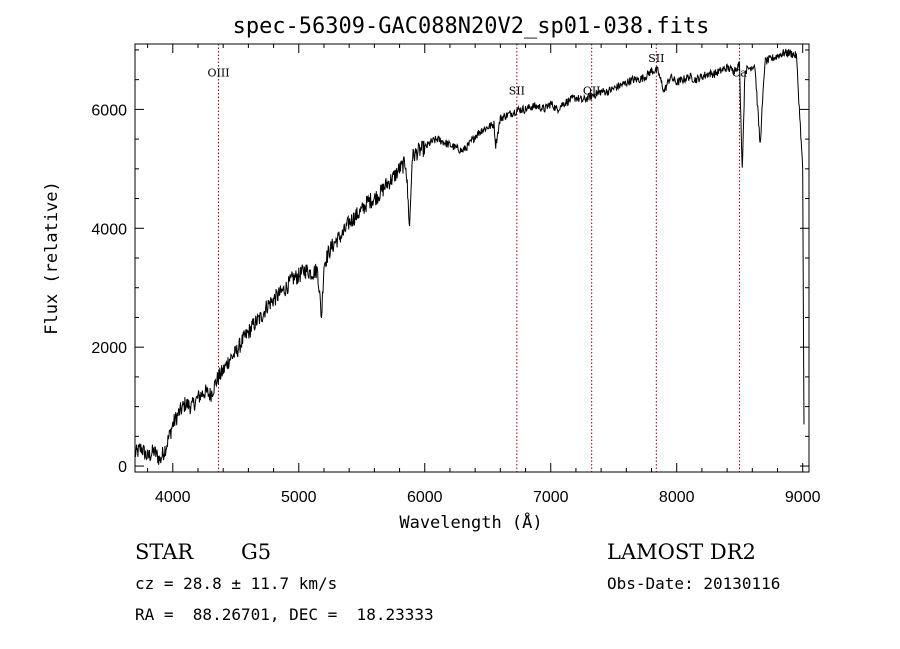 This screenshot has width=900, height=649. What do you see at coordinates (164, 552) in the screenshot?
I see `object-class: STAR` at bounding box center [164, 552].